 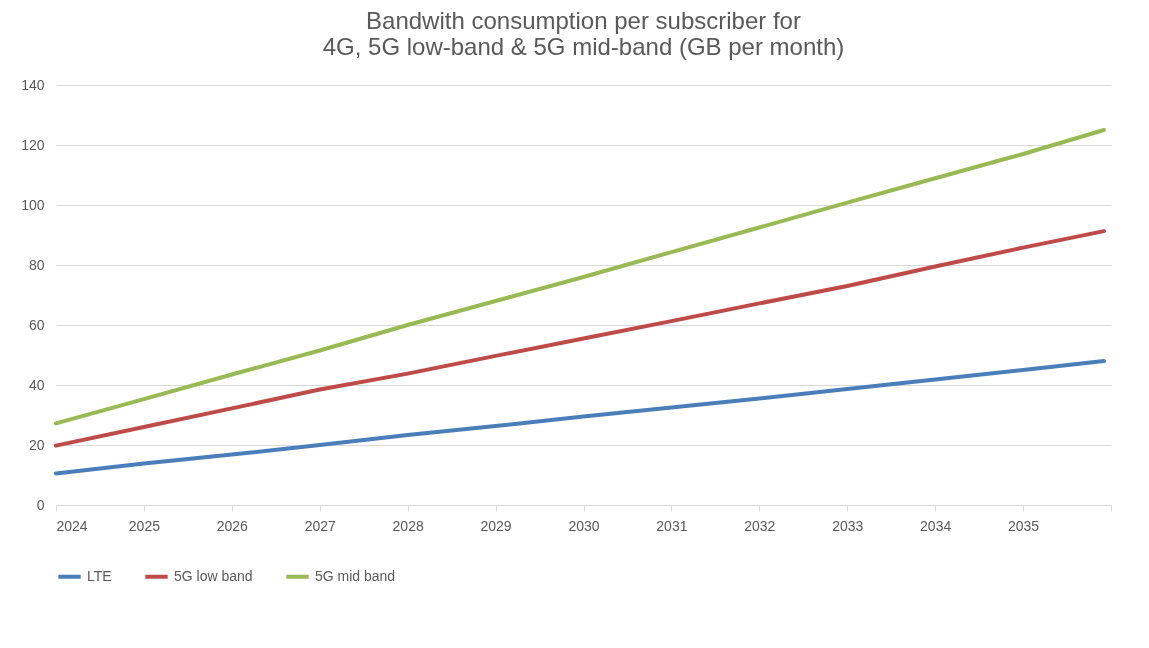 What do you see at coordinates (672, 525) in the screenshot?
I see `x-tick-label: 2031` at bounding box center [672, 525].